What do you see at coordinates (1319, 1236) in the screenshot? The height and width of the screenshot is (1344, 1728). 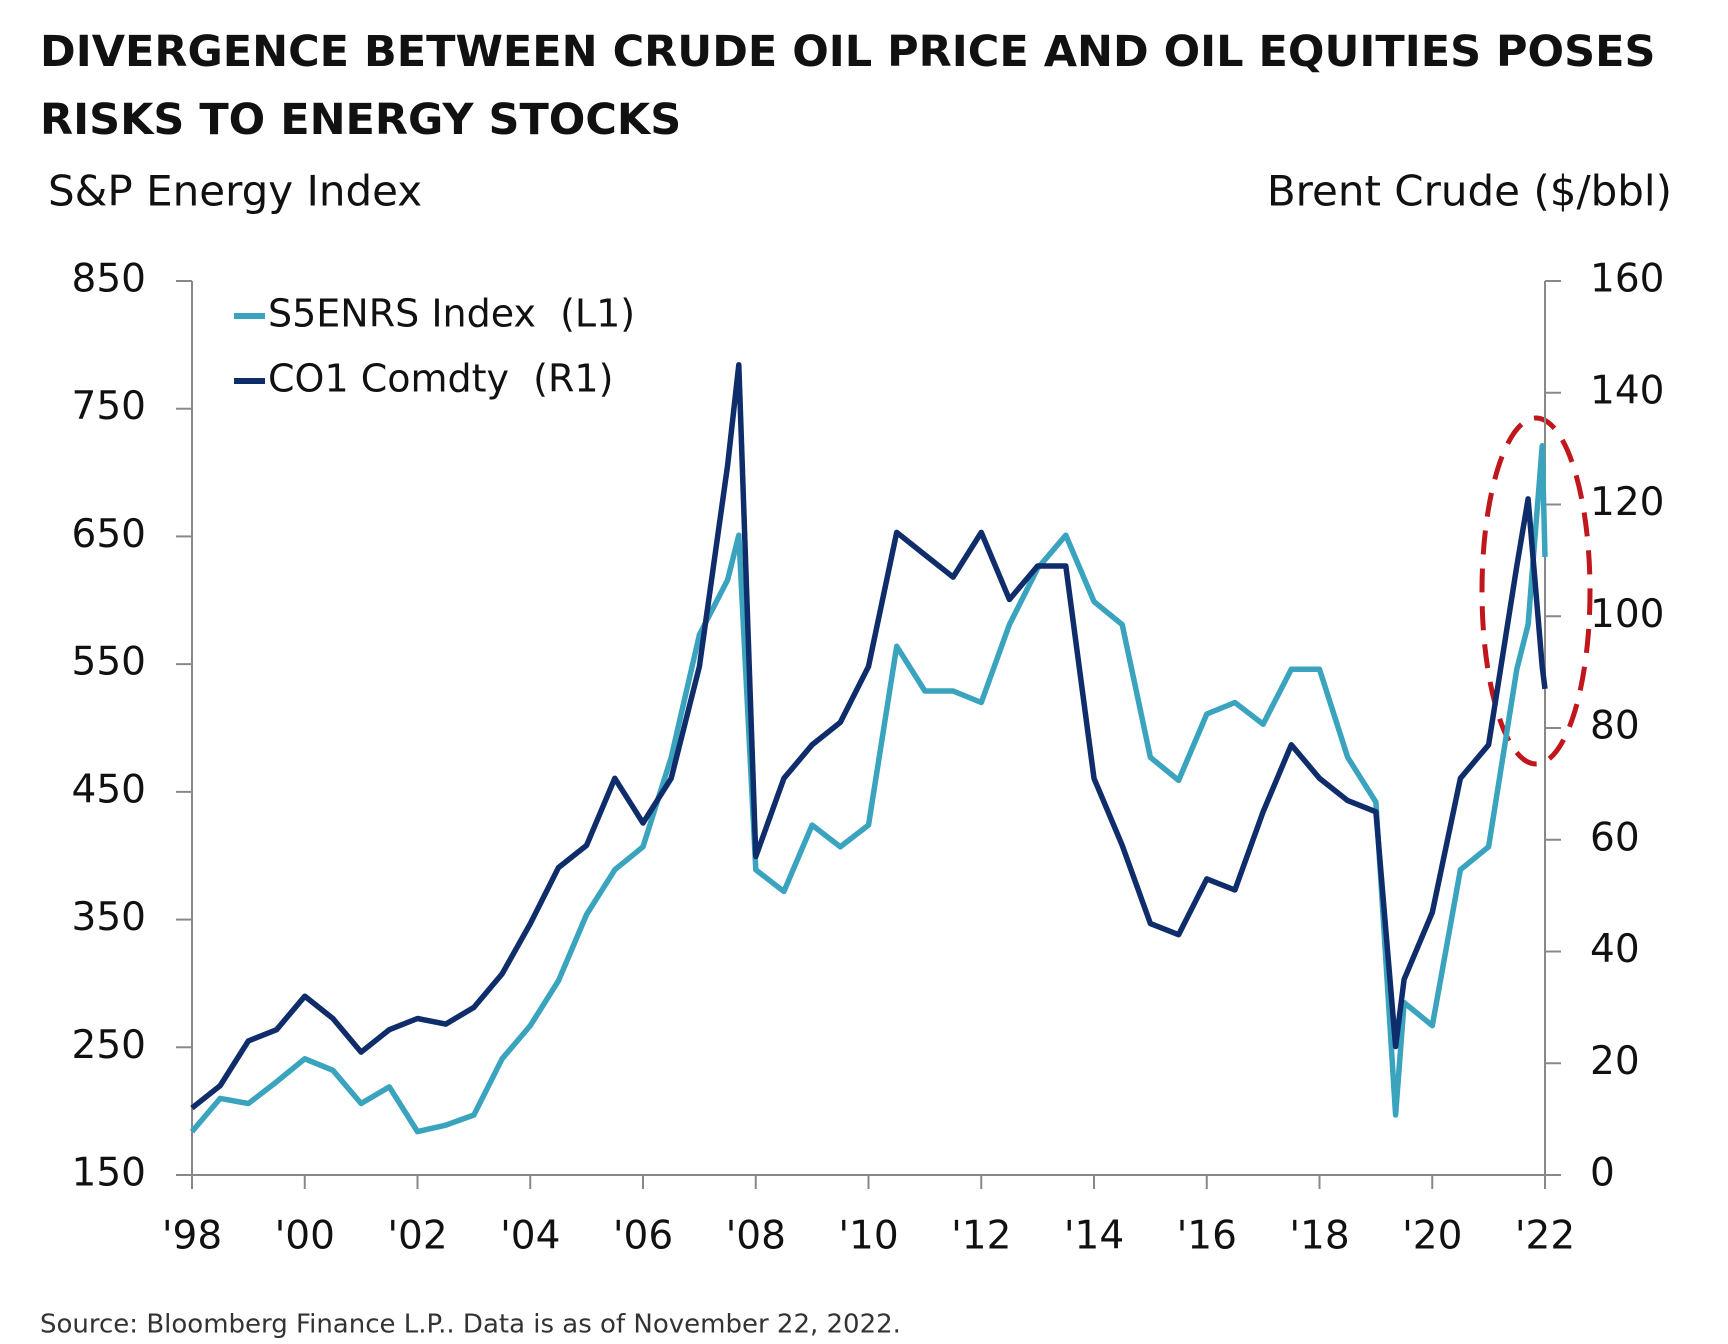 I see `x-tick-label: '18` at bounding box center [1319, 1236].